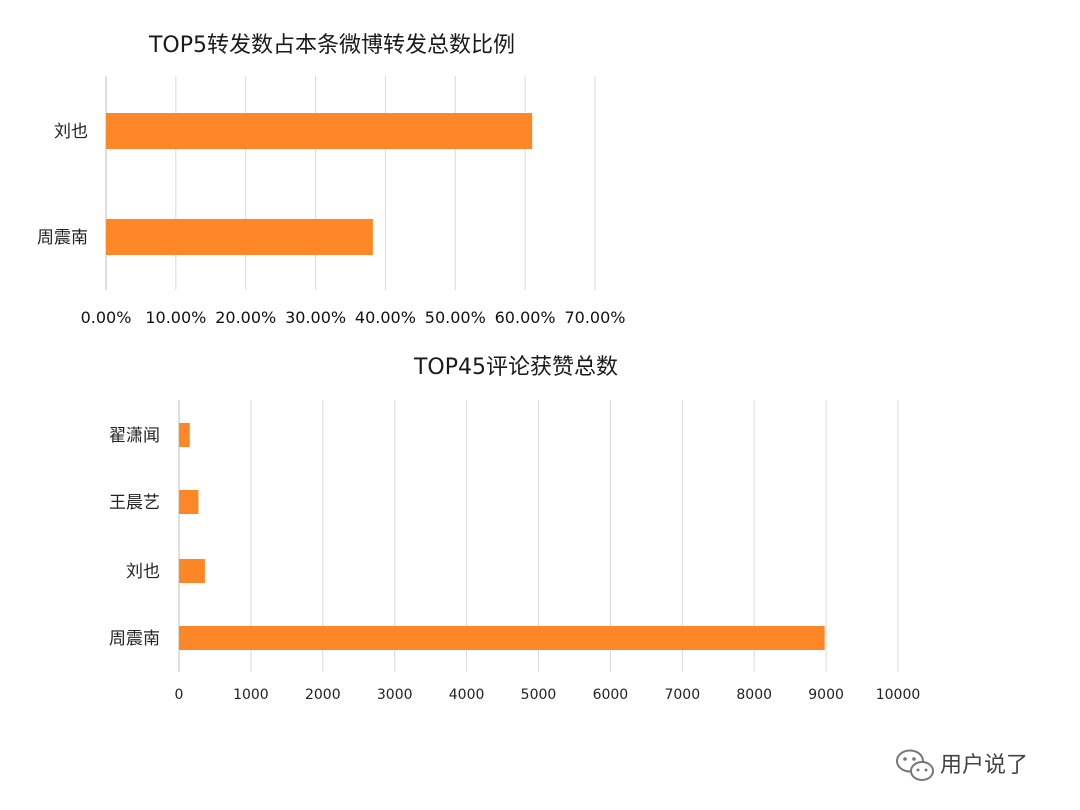 The width and height of the screenshot is (1080, 810). I want to click on tick-label: 3000, so click(395, 695).